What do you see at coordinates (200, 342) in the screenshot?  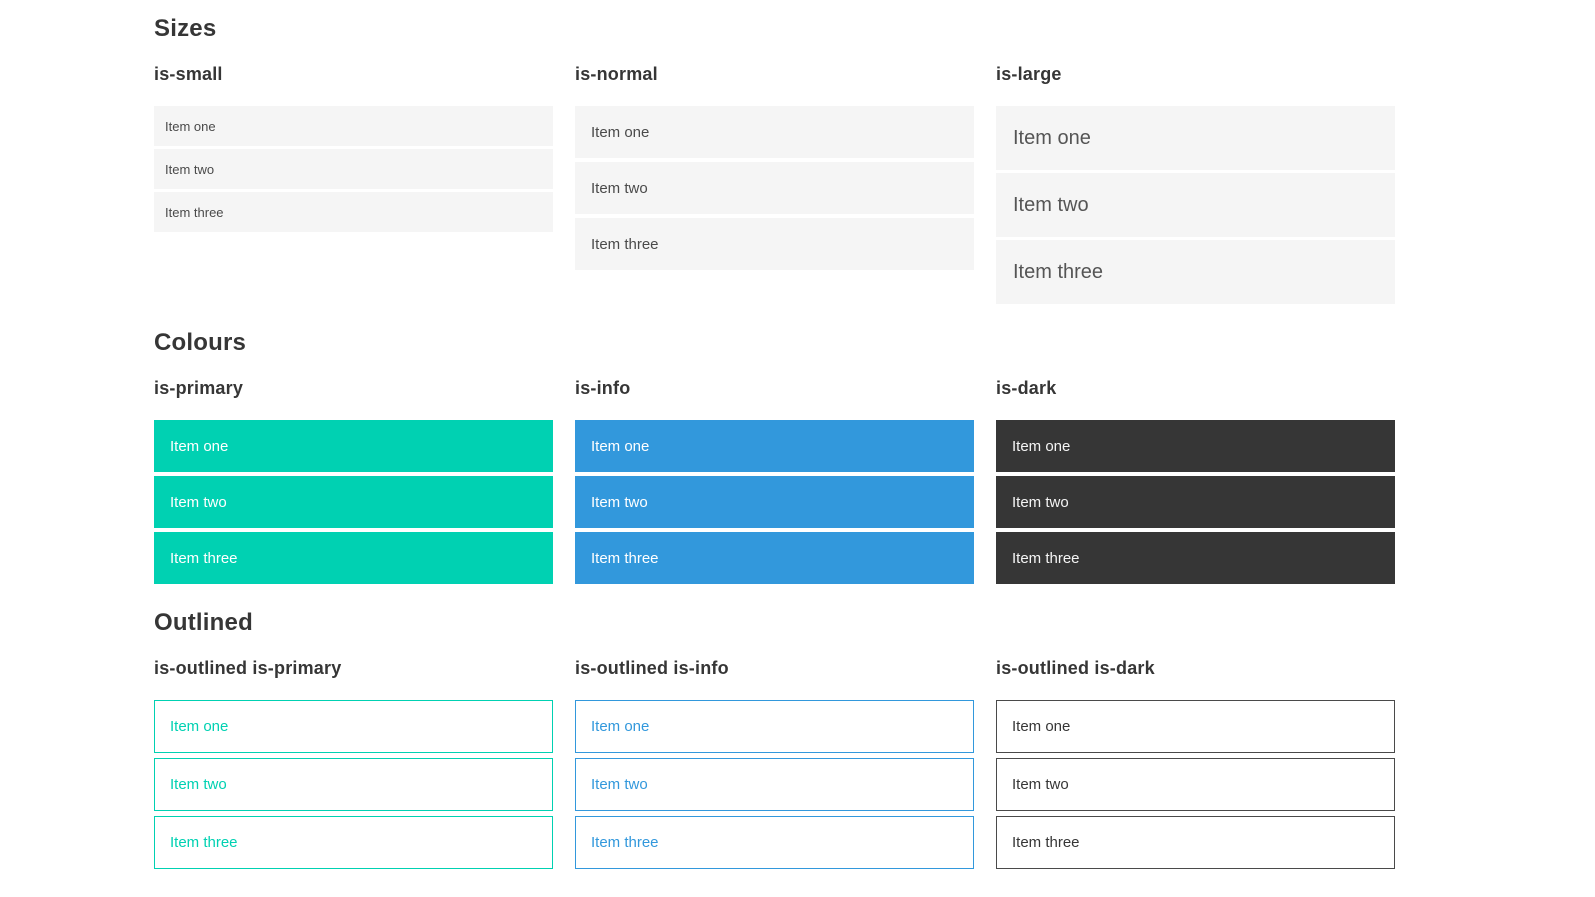 I see `section-title-colours: Colours` at bounding box center [200, 342].